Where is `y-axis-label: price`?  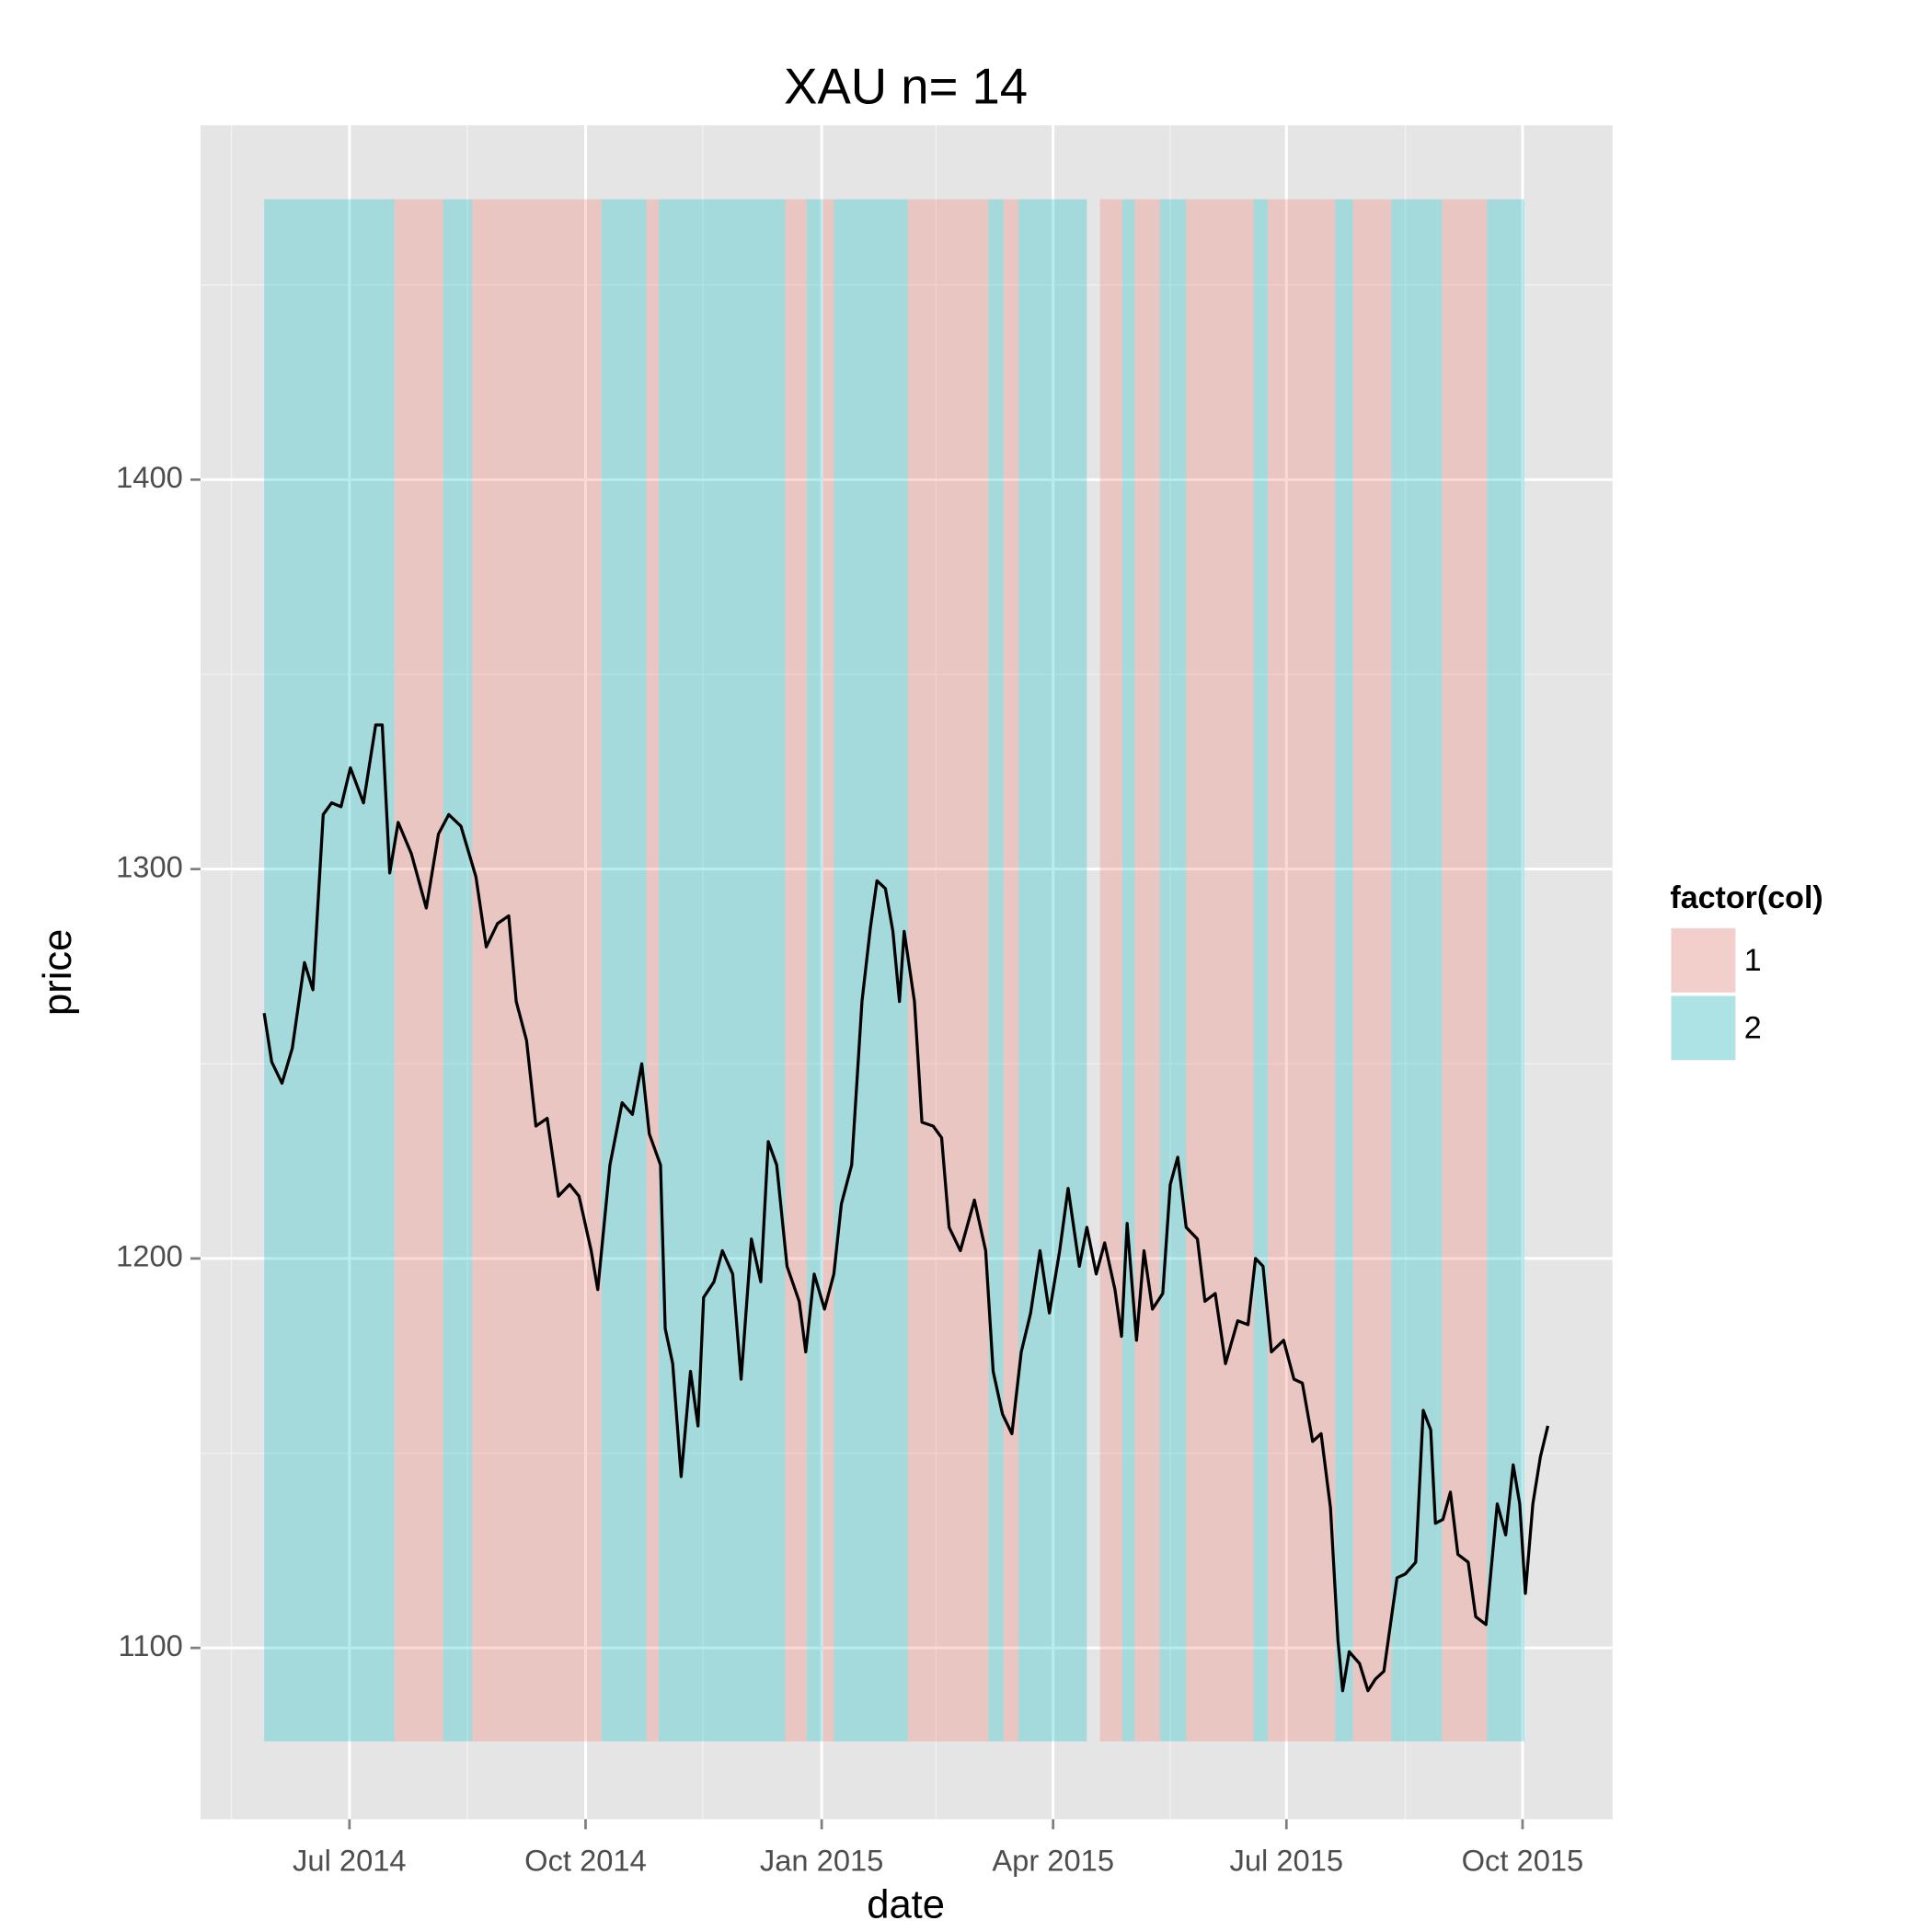 y-axis-label: price is located at coordinates (58, 972).